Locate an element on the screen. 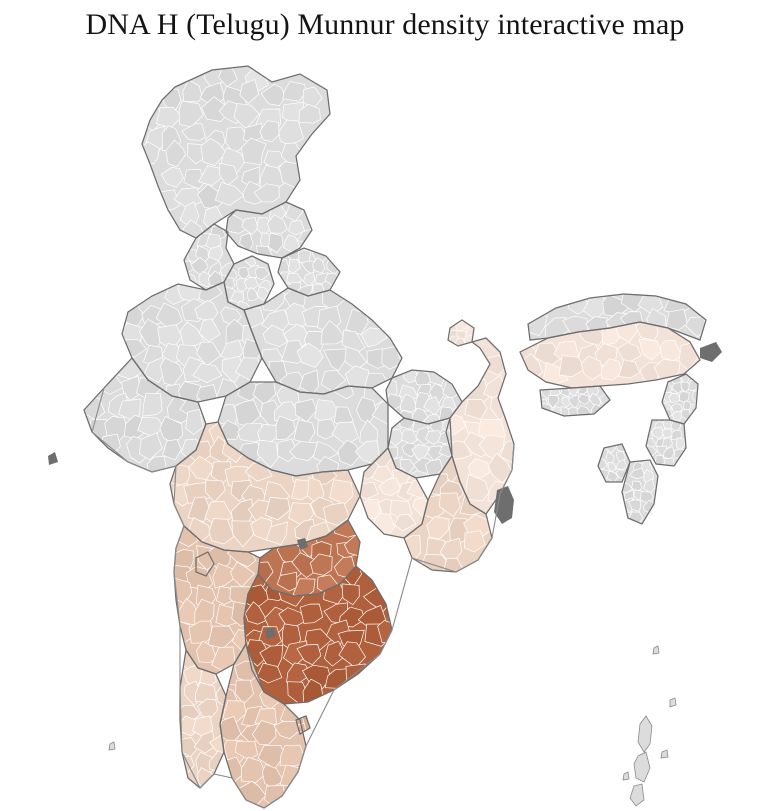 The height and width of the screenshot is (811, 770). state-gujarat is located at coordinates (143, 418).